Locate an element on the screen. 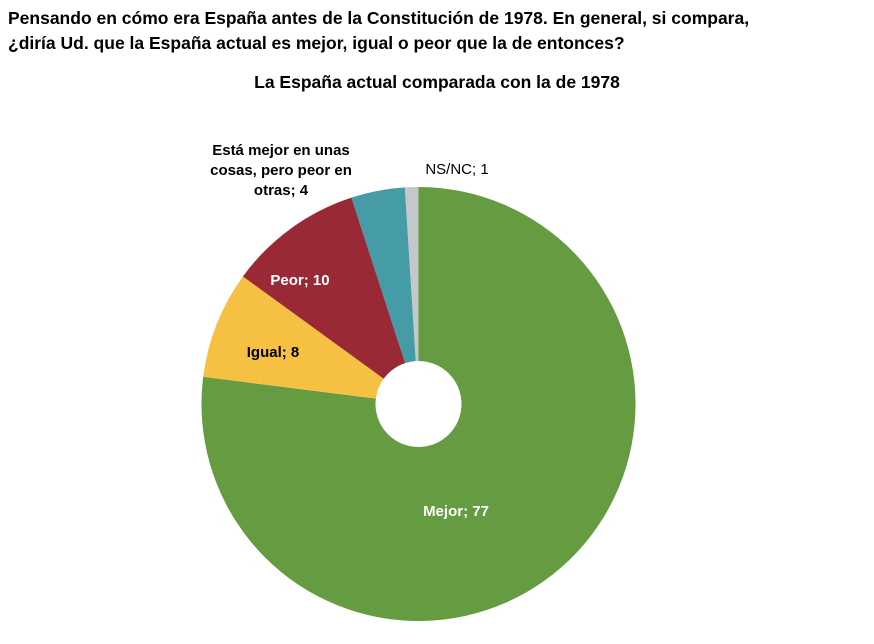  slice-est-mejor-en-unas-cosas-pero-peor-en-otras is located at coordinates (385, 295).